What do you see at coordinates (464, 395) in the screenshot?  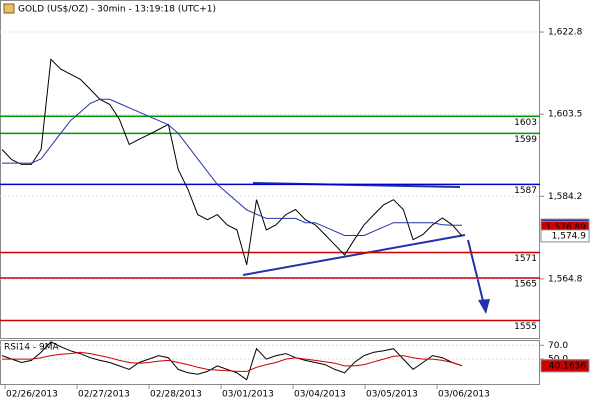 I see `x-tick-label: 03/06/2013` at bounding box center [464, 395].